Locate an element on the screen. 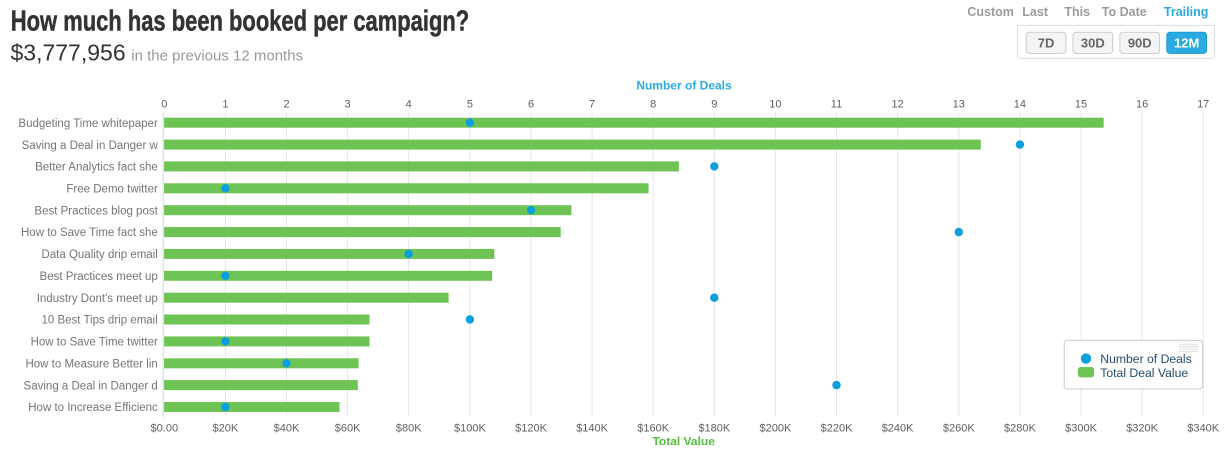 This screenshot has height=450, width=1232. svg-text: 16 is located at coordinates (1142, 105).